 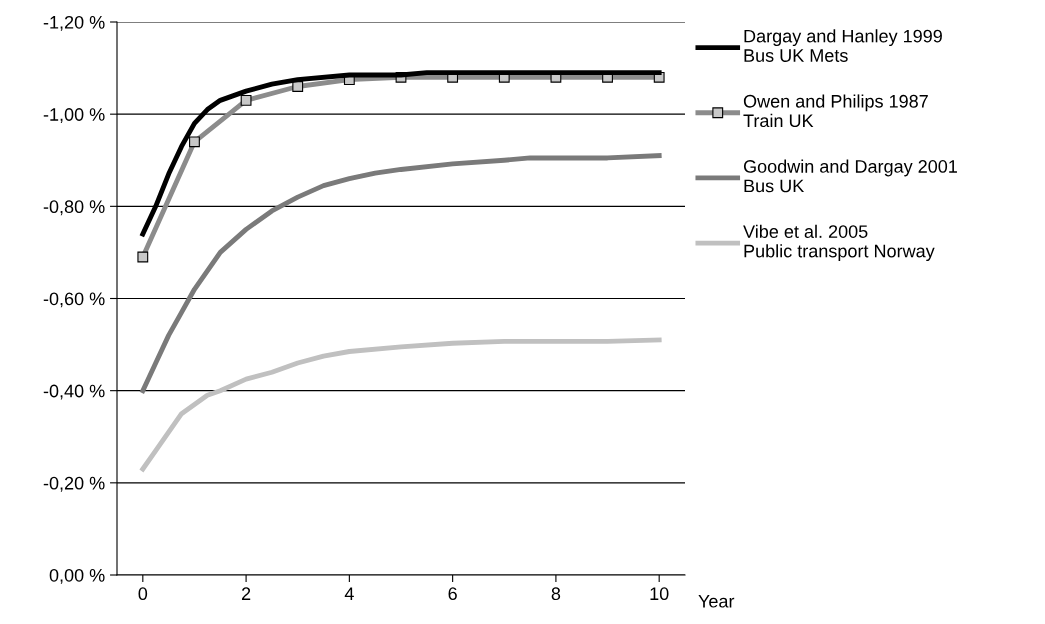 I want to click on y-tick-label: -0,80 %, so click(x=74, y=208).